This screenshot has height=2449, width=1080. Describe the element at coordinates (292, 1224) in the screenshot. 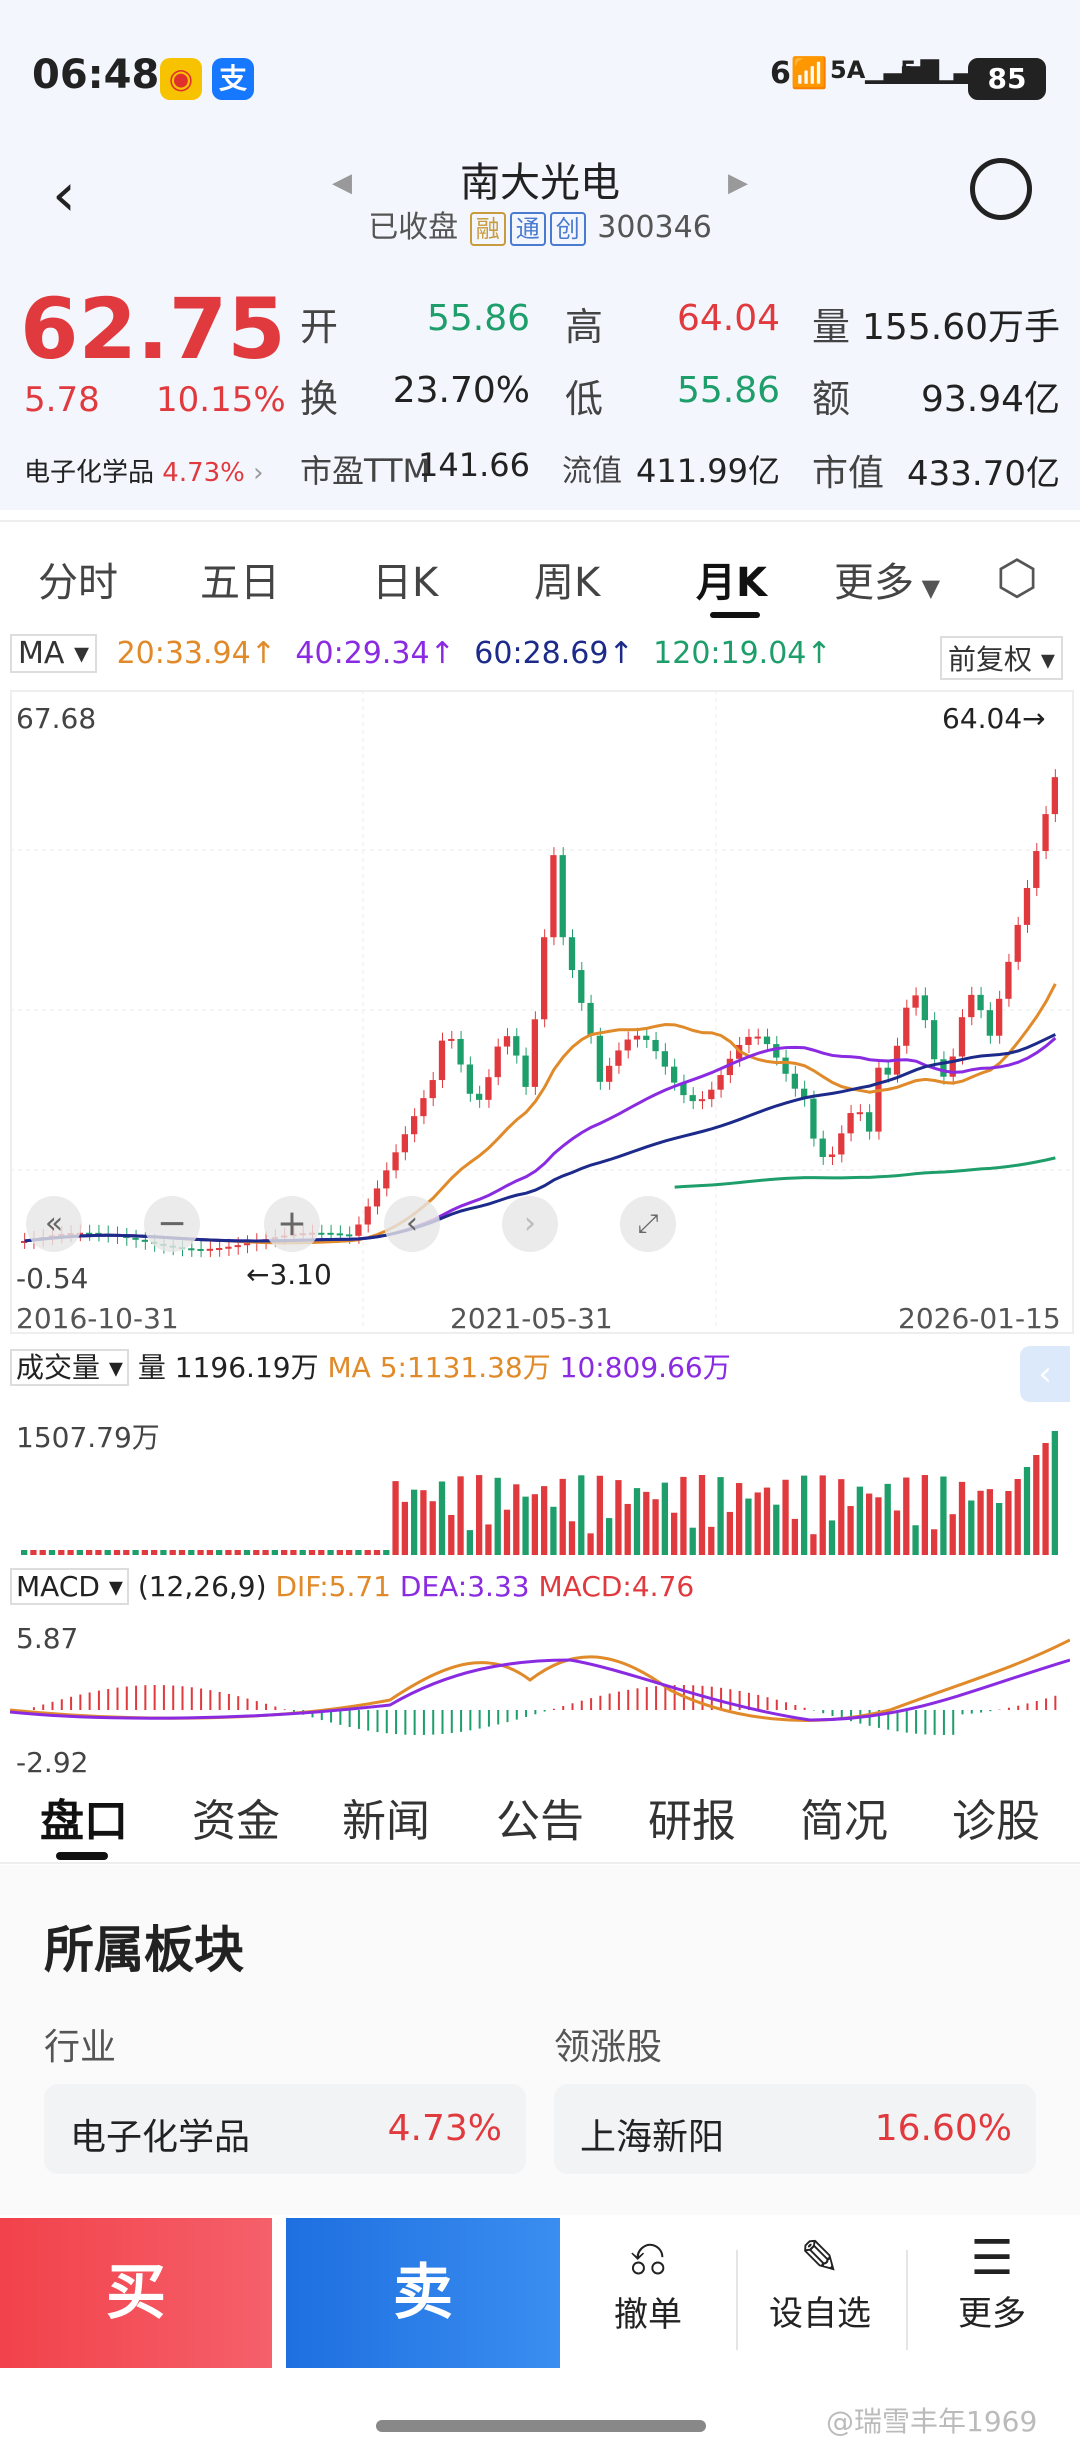

I see `zoom-in-icon: +` at that location.